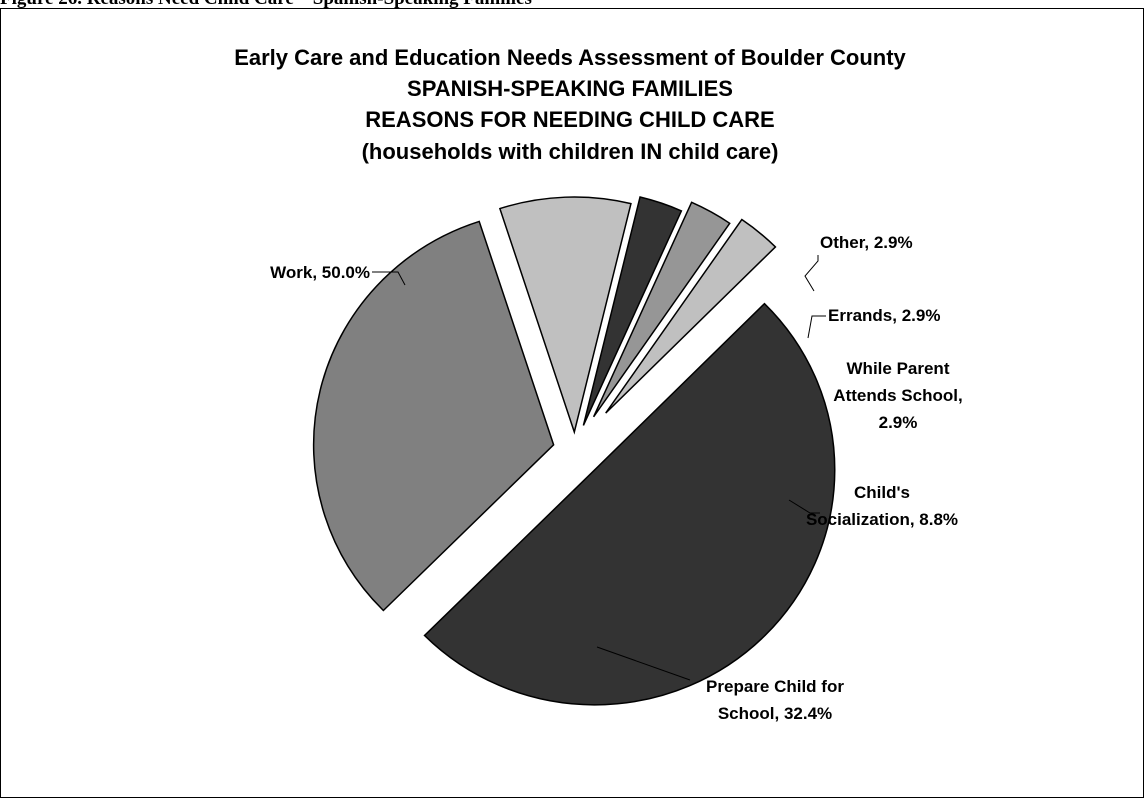 Image resolution: width=1146 pixels, height=798 pixels. Describe the element at coordinates (897, 395) in the screenshot. I see `slice-label-while-parent-attends-school: While Parent Attends School, 2.9%` at that location.